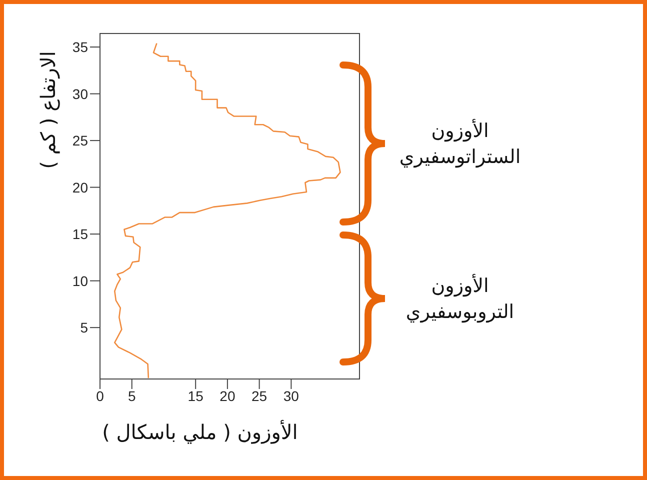  I want to click on x-axis-title: الأوزون ( ملي باسكال ), so click(200, 432).